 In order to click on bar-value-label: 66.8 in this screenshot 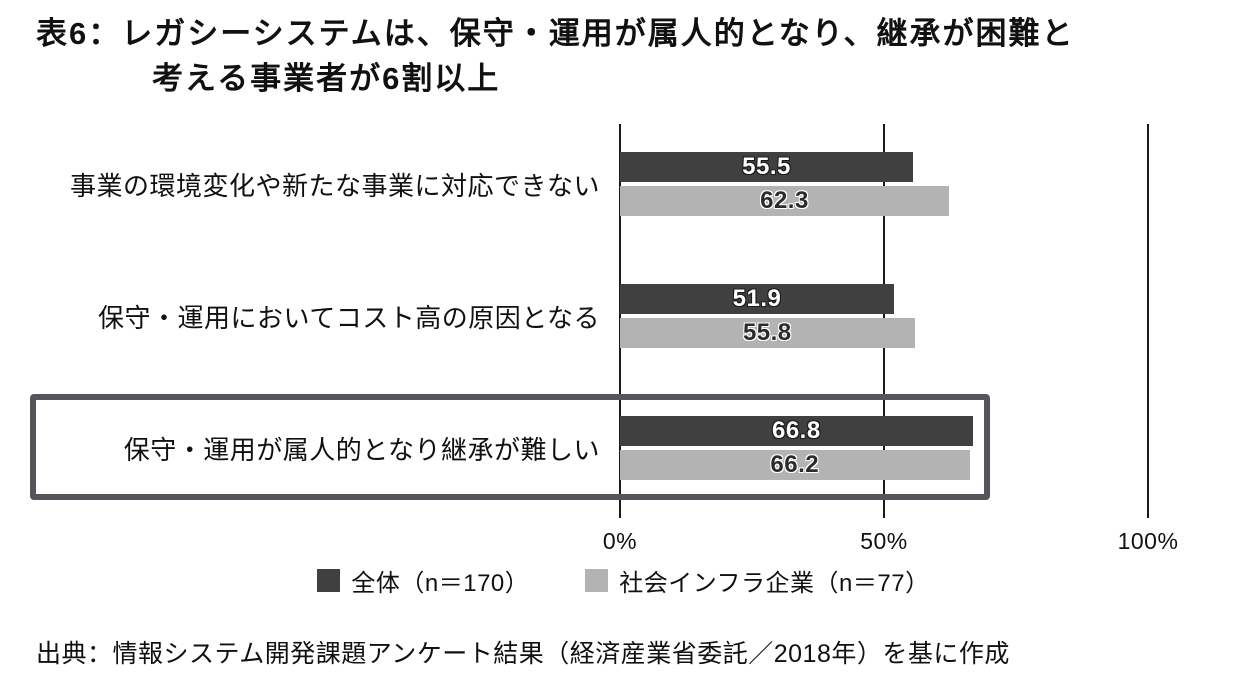, I will do `click(796, 430)`.